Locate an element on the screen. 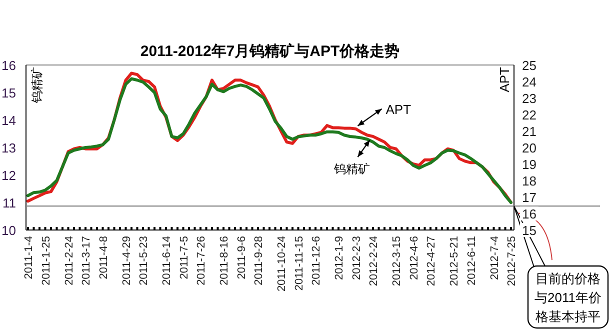 The height and width of the screenshot is (332, 616). x-tick-label: 2011-9-6 is located at coordinates (242, 258).